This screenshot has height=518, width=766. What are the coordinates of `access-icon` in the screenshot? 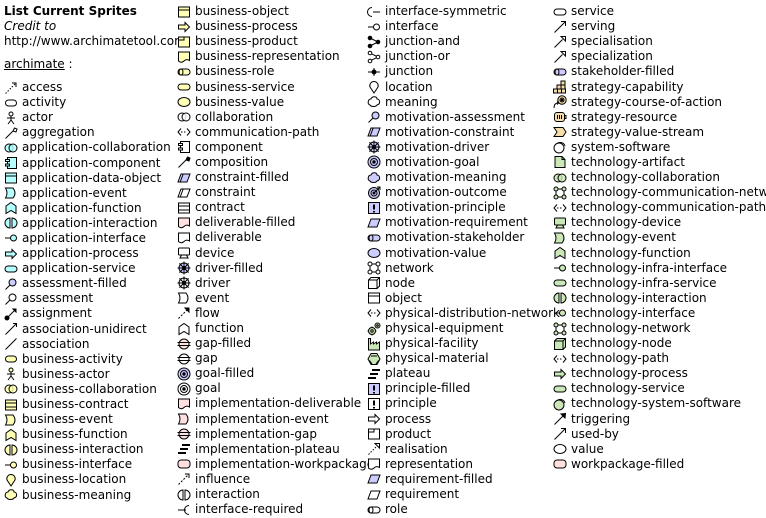 It's located at (11, 88).